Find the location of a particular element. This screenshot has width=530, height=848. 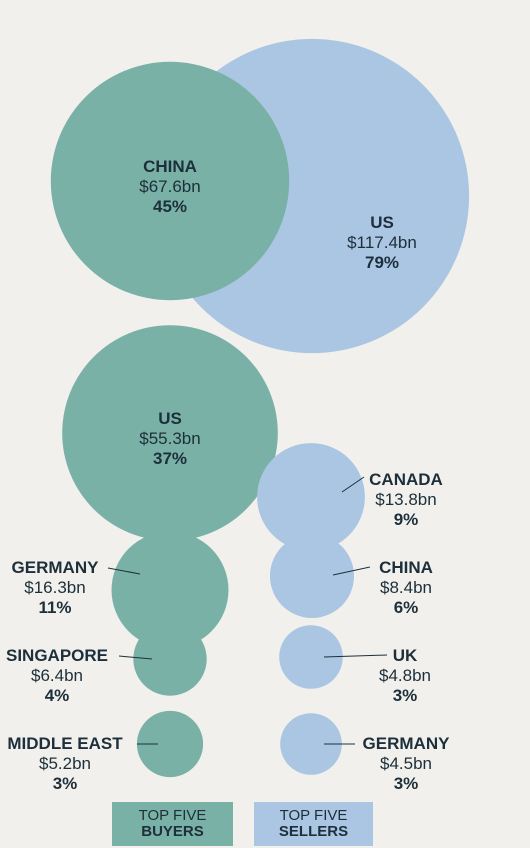

buyers-china-value: $67.6bn is located at coordinates (169, 186).